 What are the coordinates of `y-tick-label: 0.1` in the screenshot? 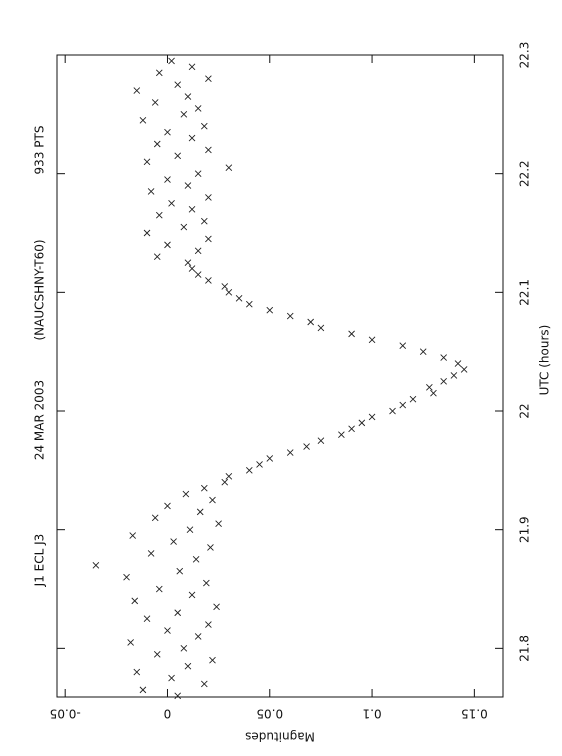 It's located at (372, 714).